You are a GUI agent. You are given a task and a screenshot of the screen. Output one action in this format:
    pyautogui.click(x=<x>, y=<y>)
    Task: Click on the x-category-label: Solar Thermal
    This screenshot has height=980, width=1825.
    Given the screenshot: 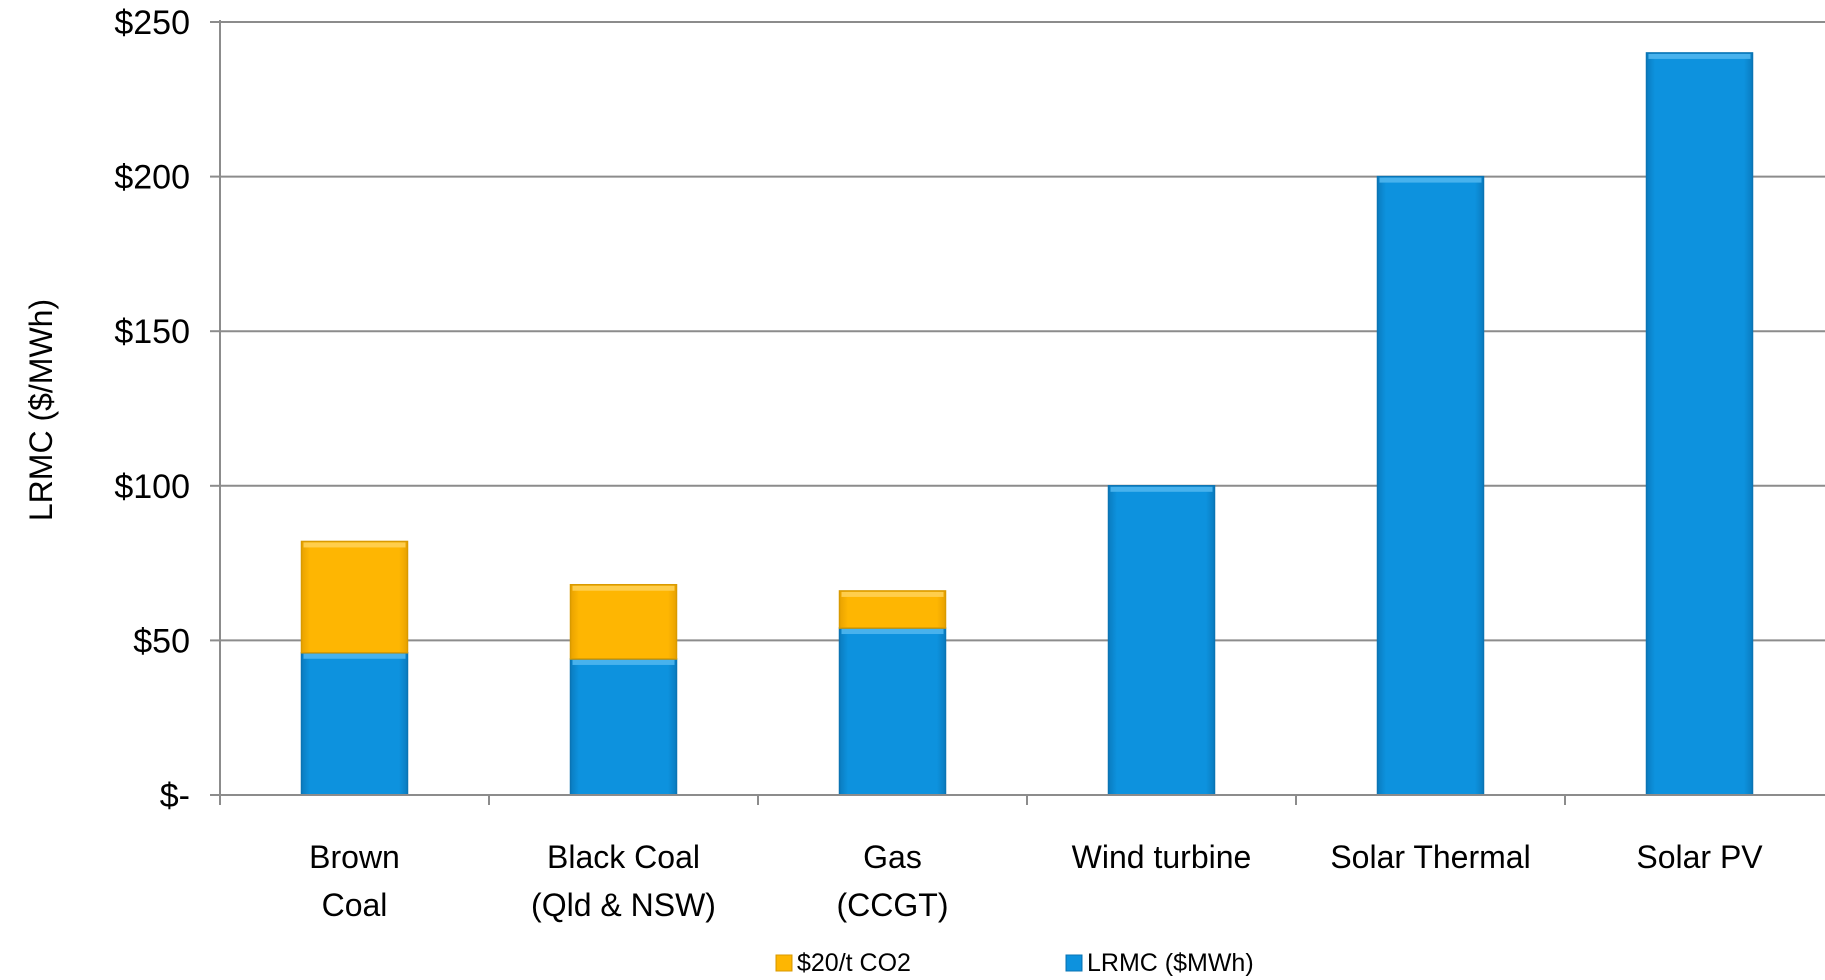 What is the action you would take?
    pyautogui.click(x=1430, y=857)
    